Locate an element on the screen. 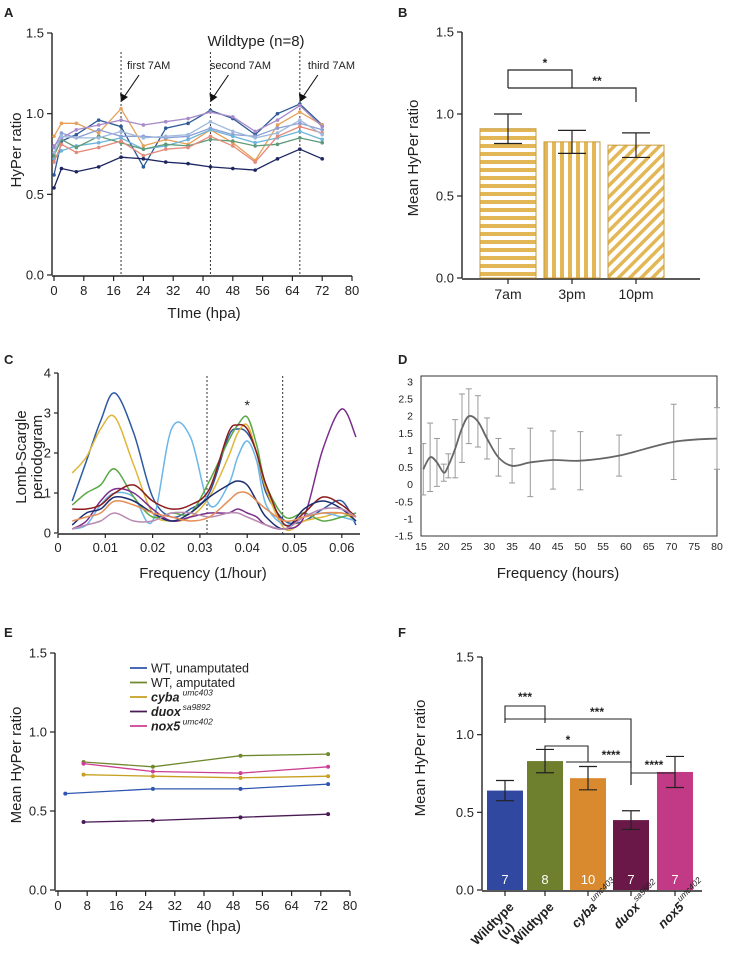 Image resolution: width=736 pixels, height=957 pixels. panel-d-x-tick-label: 20 is located at coordinates (444, 547).